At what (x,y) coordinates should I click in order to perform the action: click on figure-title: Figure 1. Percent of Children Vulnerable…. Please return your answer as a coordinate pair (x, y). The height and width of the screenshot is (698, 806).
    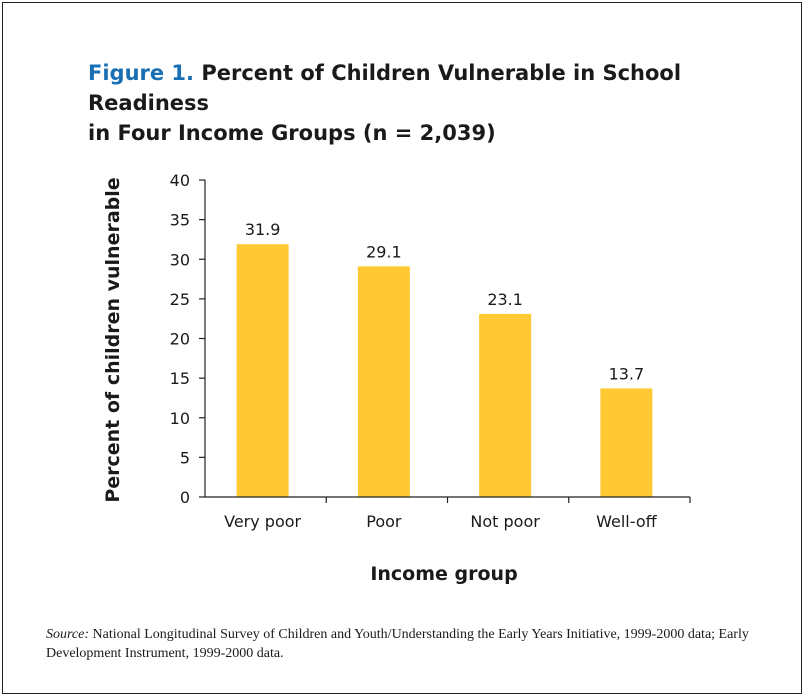
    Looking at the image, I should click on (438, 103).